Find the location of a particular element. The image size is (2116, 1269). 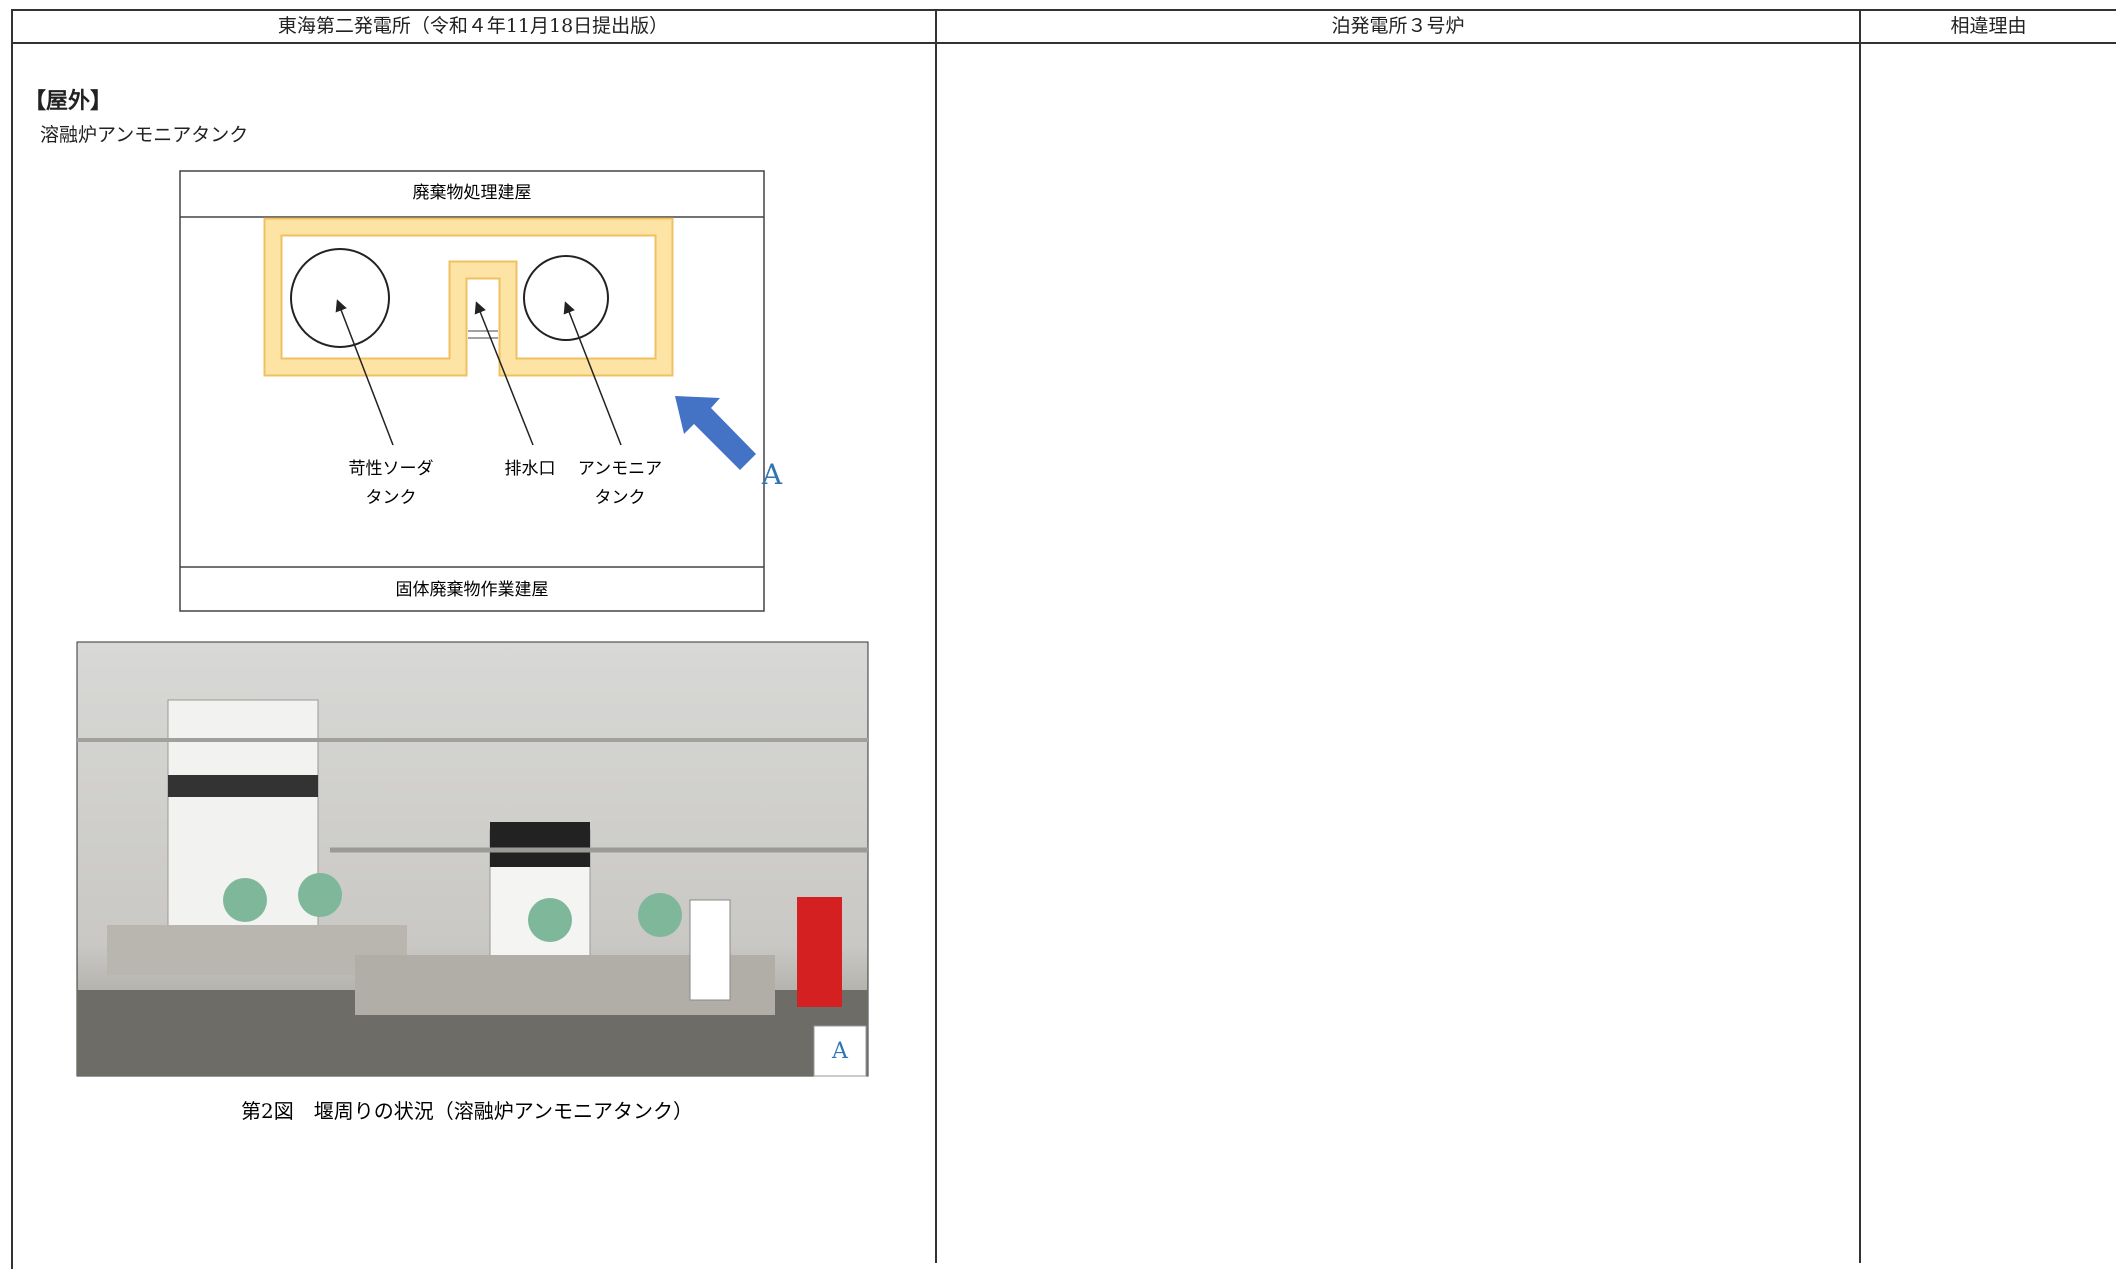

drain-label: 排水口 is located at coordinates (530, 469).